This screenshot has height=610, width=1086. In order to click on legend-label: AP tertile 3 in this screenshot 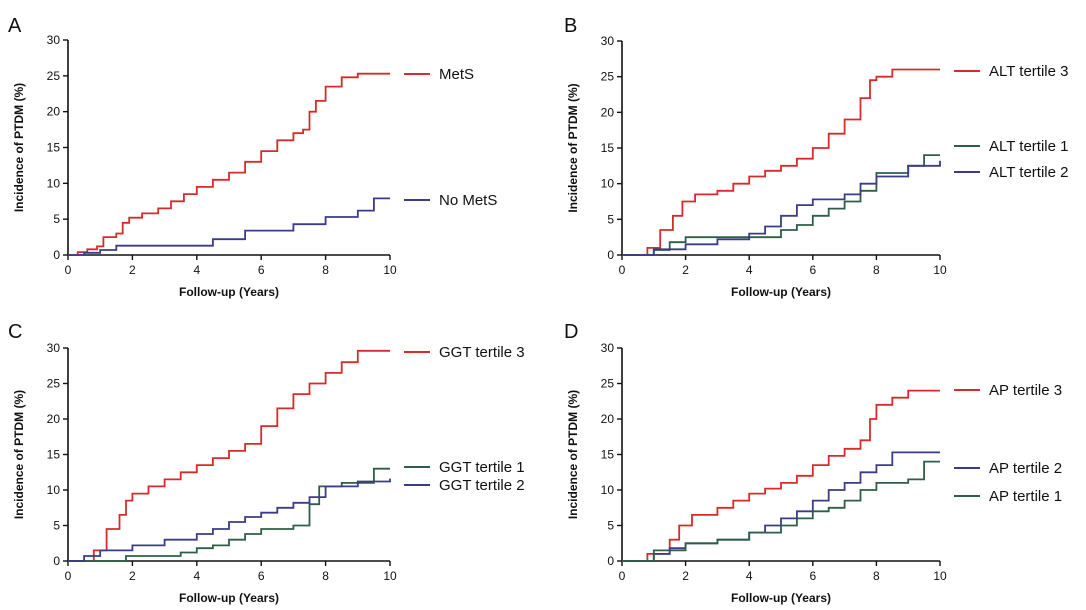, I will do `click(1025, 390)`.